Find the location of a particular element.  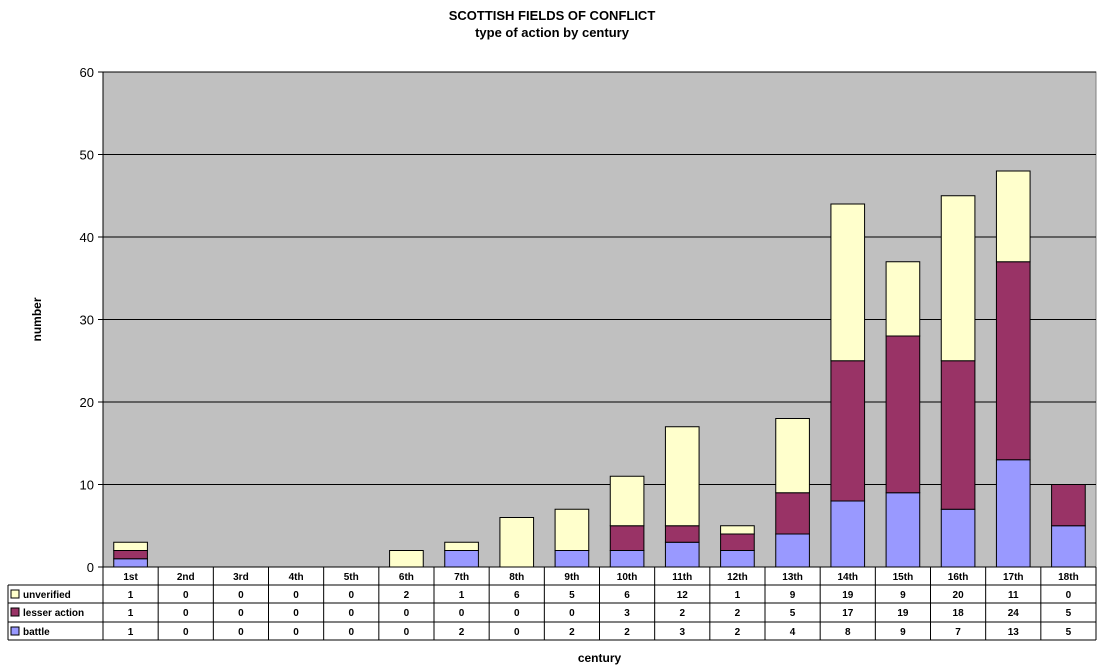

legend-label: lesser action is located at coordinates (53, 613).